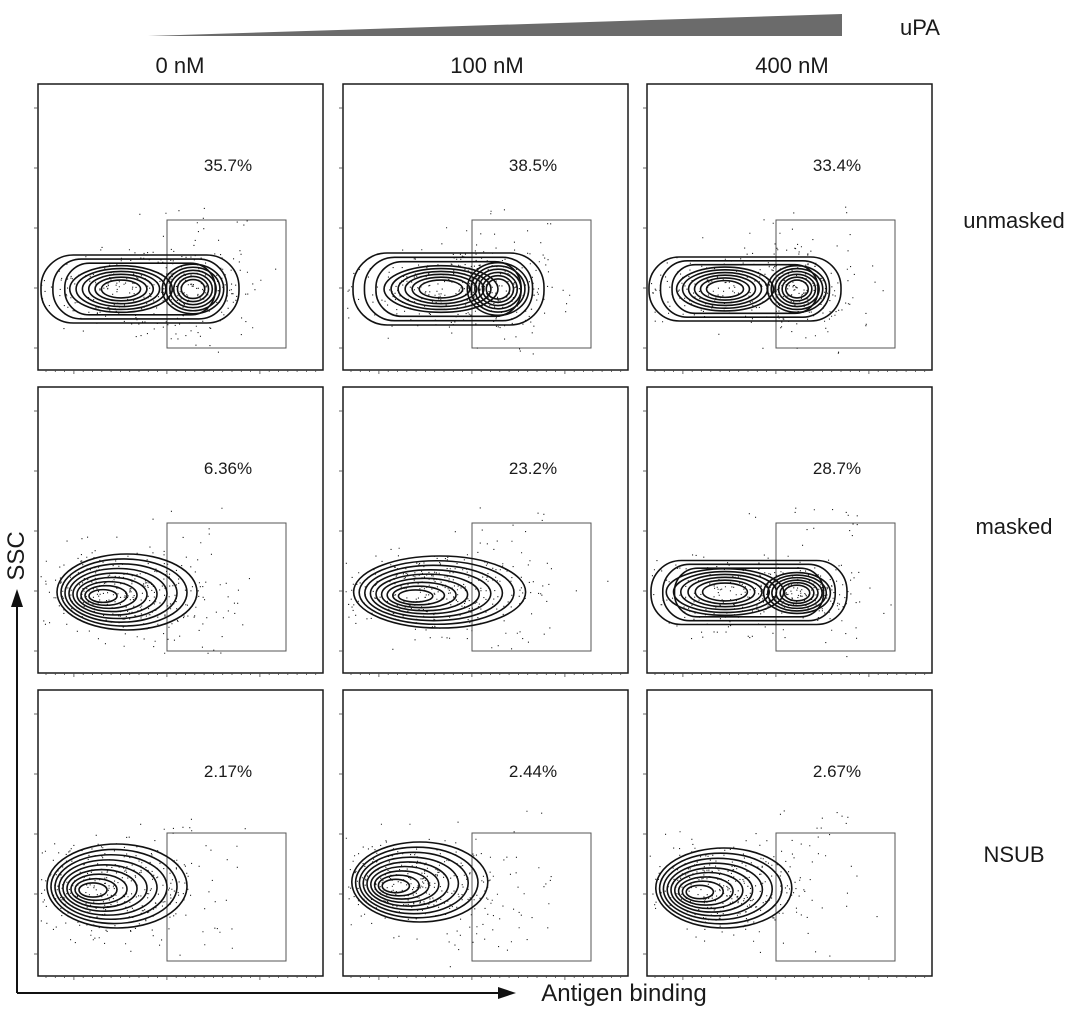  I want to click on panel-nsub-100nm: 2.44%, so click(484, 834).